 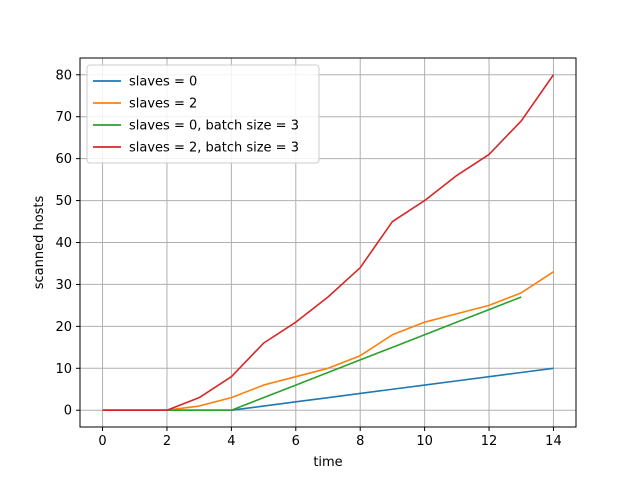 I want to click on y-tick-label: 30, so click(x=63, y=285).